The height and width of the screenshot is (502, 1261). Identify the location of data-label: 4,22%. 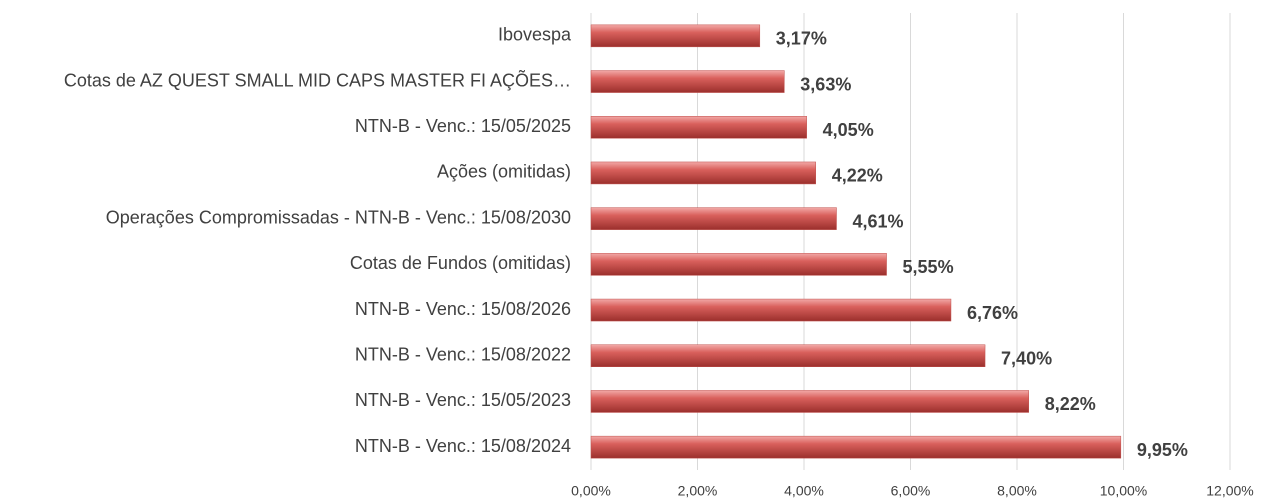
(857, 176).